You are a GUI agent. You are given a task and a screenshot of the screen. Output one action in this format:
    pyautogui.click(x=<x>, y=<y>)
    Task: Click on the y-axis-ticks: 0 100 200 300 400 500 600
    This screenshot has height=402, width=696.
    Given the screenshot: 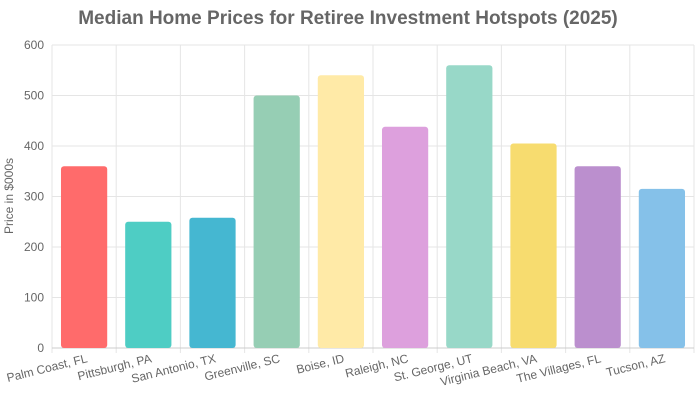 What is the action you would take?
    pyautogui.click(x=34, y=196)
    